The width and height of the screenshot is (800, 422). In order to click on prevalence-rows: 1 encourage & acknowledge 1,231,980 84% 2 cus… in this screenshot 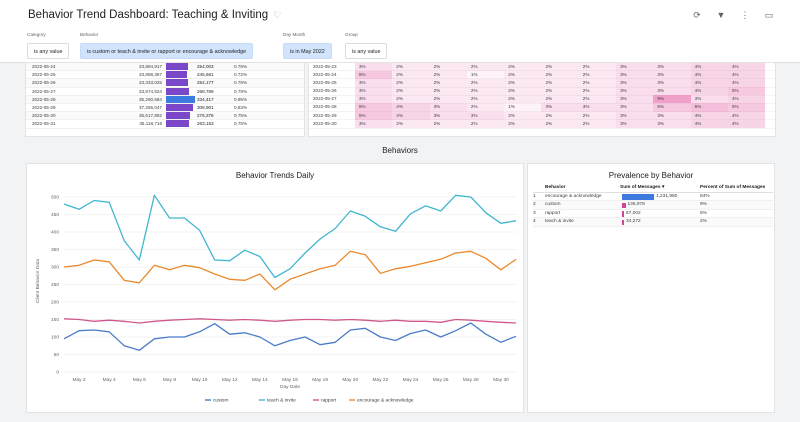, I will do `click(653, 210)`.